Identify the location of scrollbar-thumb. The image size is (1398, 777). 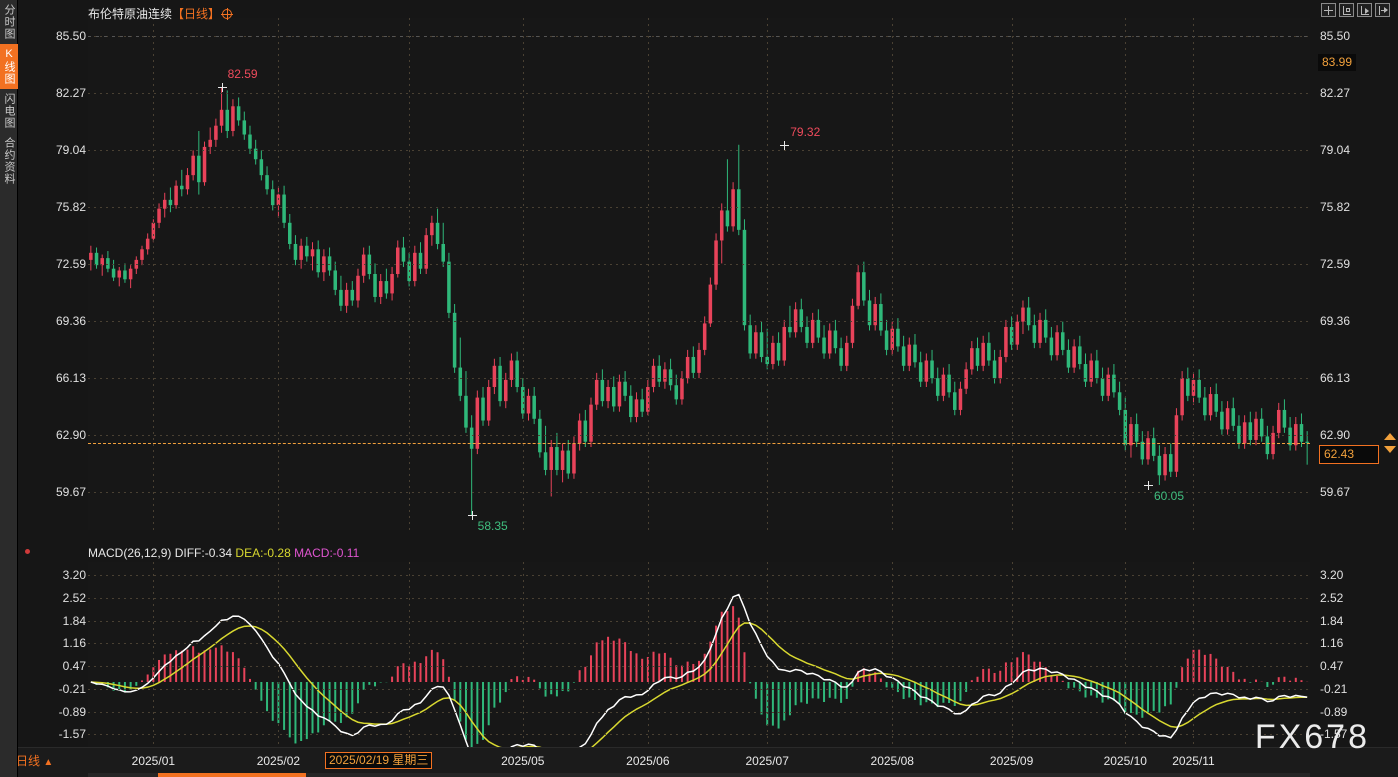
(232, 775).